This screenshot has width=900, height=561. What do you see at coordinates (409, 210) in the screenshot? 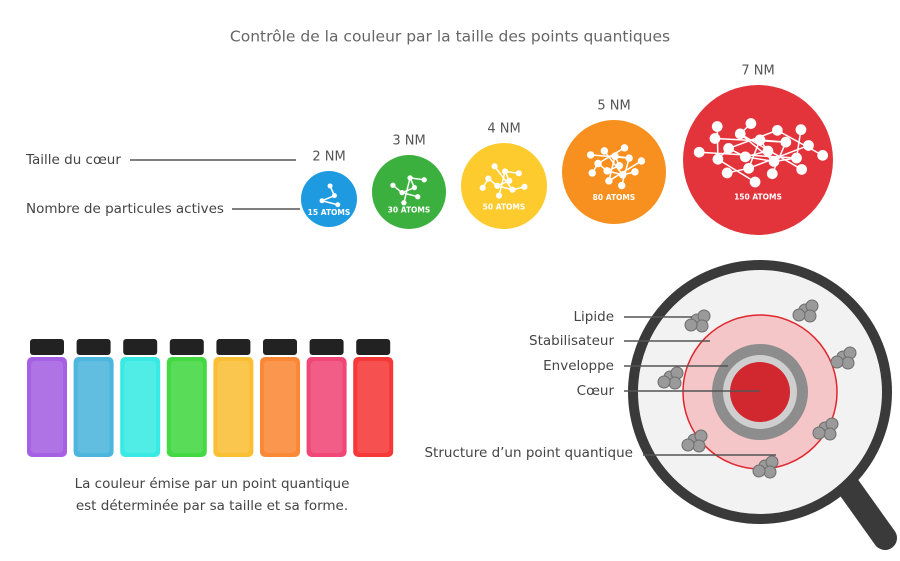
I see `atoms-label: 30 ATOMS` at bounding box center [409, 210].